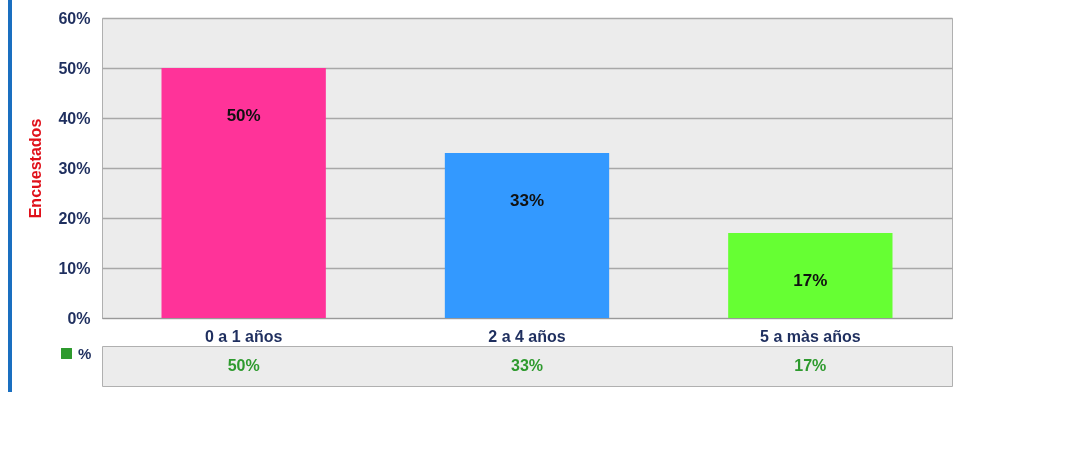 The image size is (1079, 459). What do you see at coordinates (243, 336) in the screenshot?
I see `x-tick-label: 0 a 1 años` at bounding box center [243, 336].